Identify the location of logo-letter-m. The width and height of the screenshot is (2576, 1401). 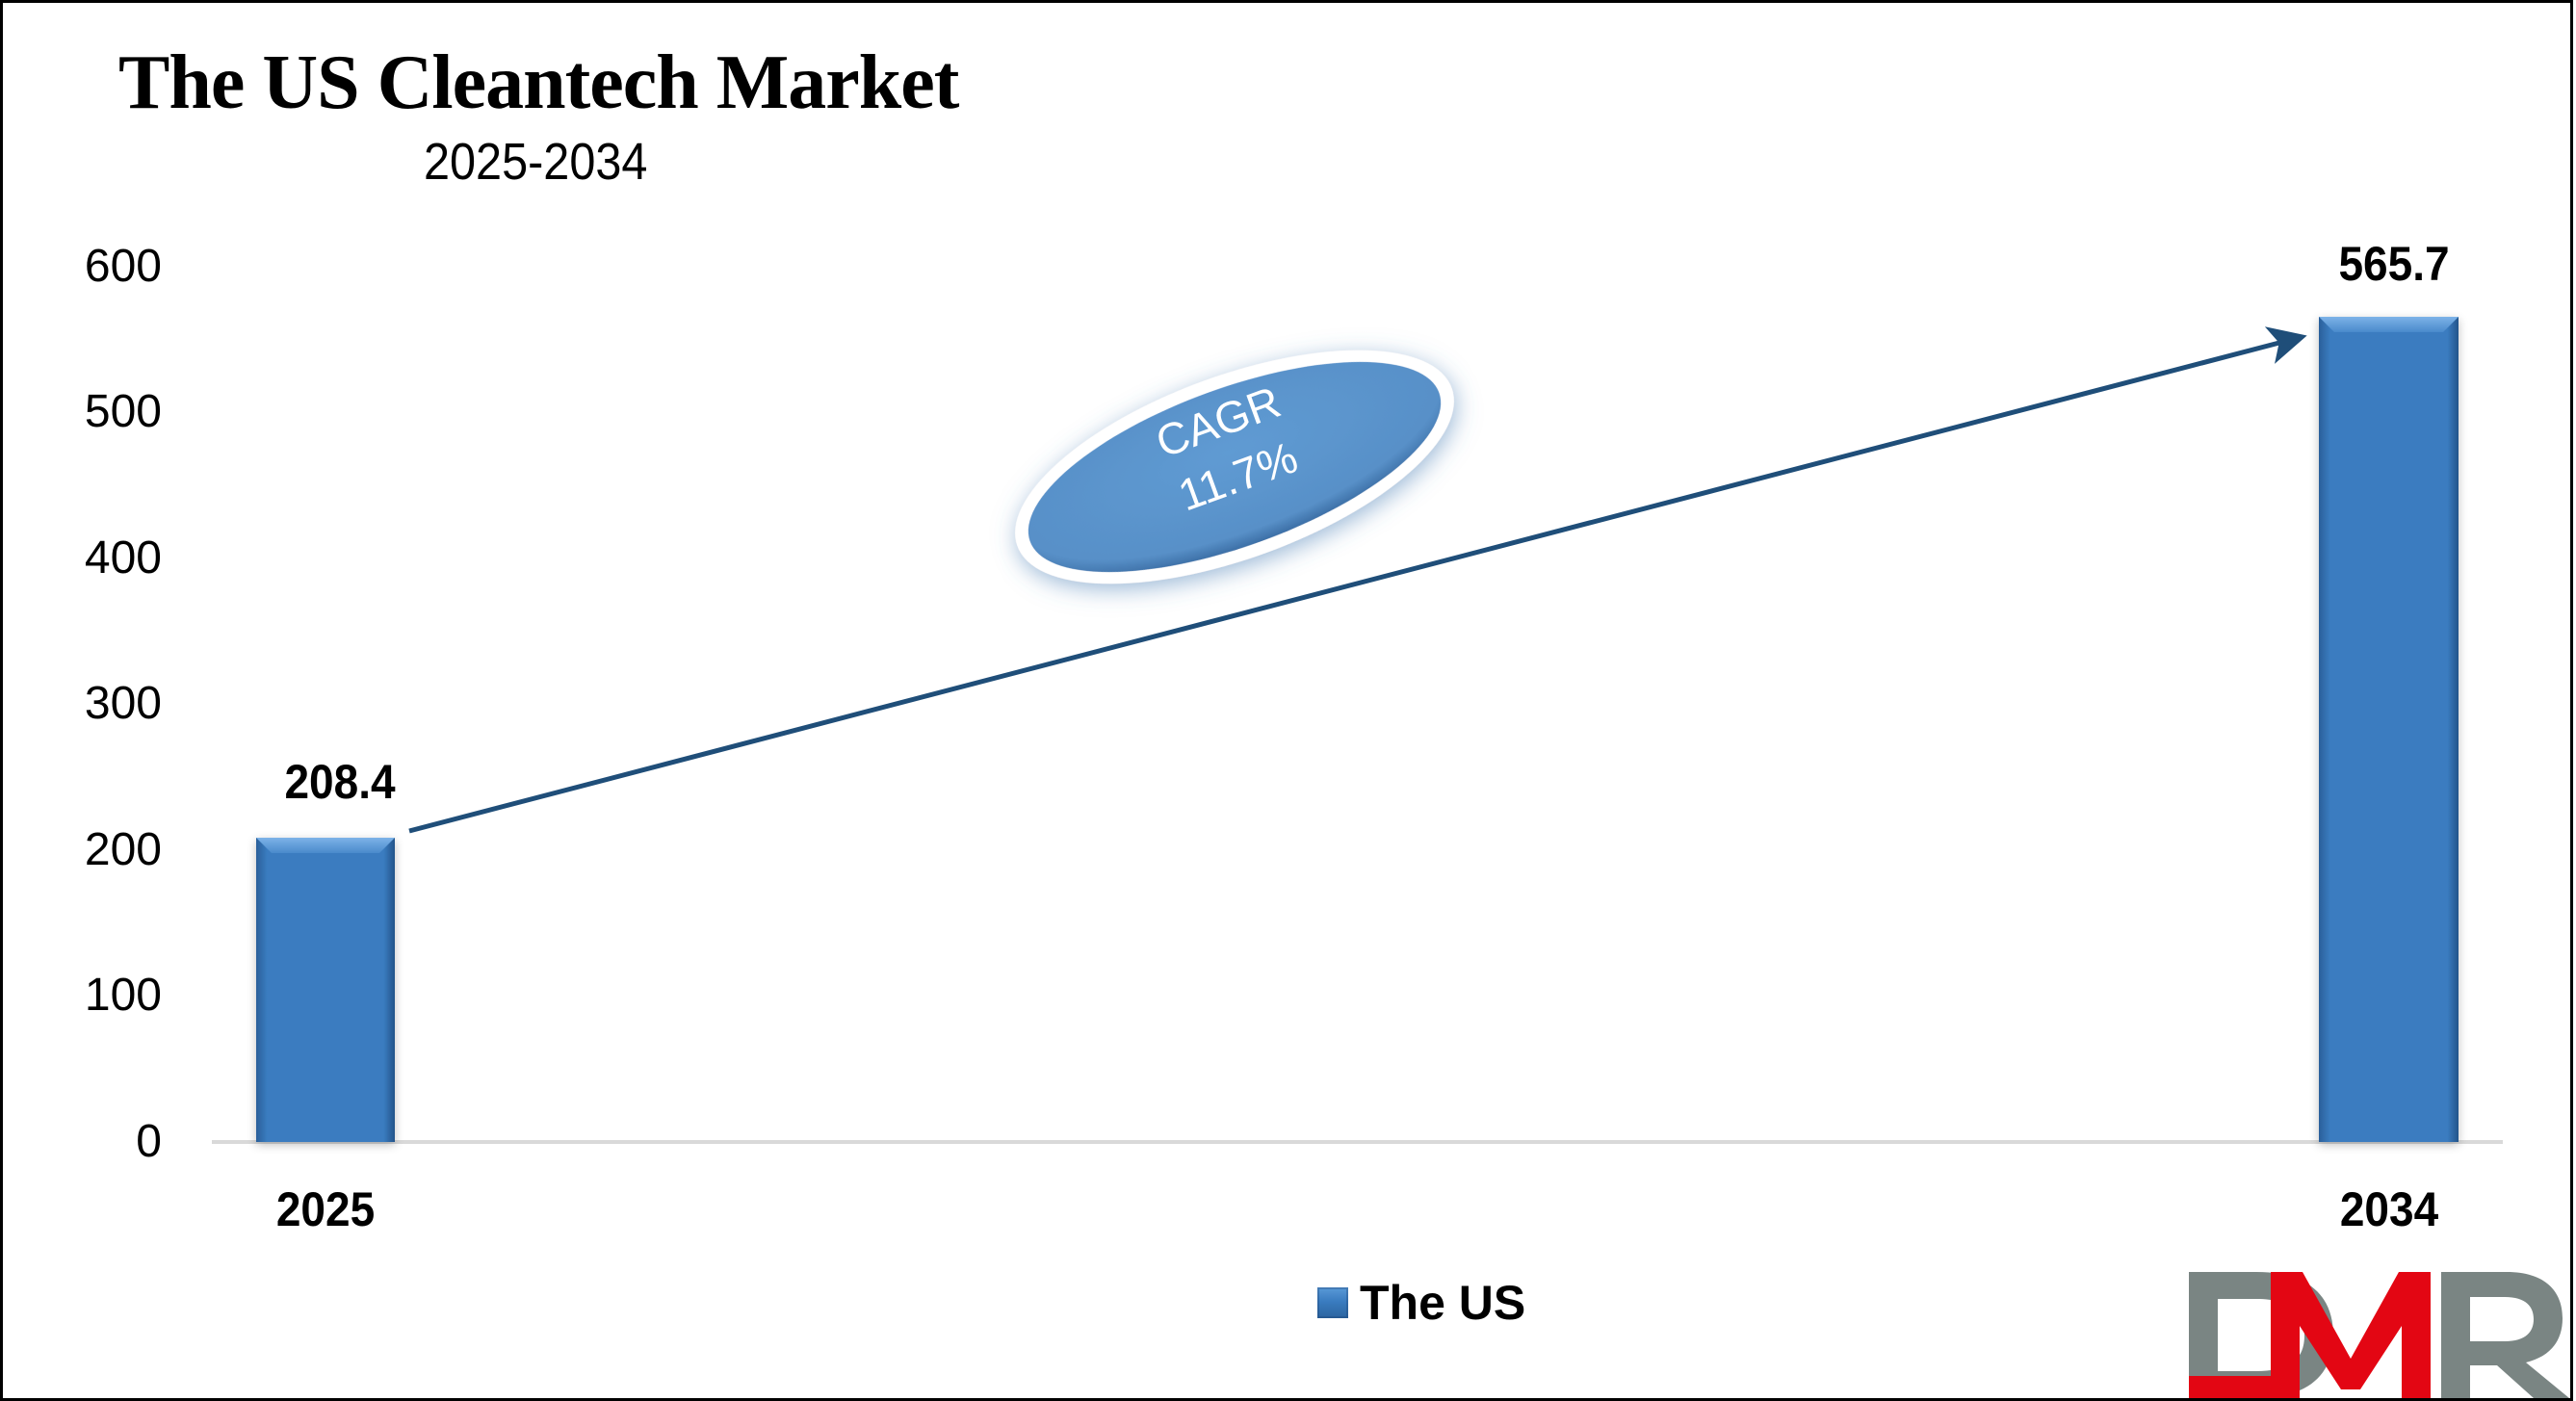
(2351, 1335).